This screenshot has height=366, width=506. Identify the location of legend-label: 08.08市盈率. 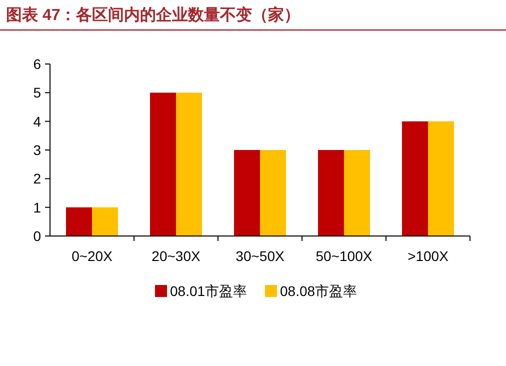
(319, 291).